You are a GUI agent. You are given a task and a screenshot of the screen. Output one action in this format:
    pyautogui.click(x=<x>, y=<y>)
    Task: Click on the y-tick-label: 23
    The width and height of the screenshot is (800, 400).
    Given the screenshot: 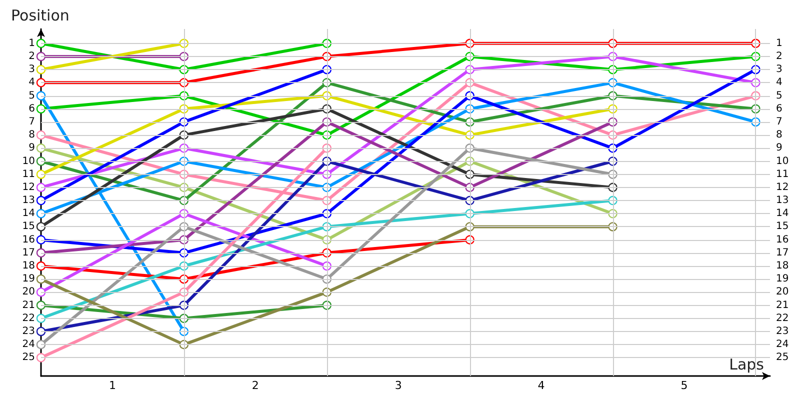 What is the action you would take?
    pyautogui.click(x=28, y=331)
    